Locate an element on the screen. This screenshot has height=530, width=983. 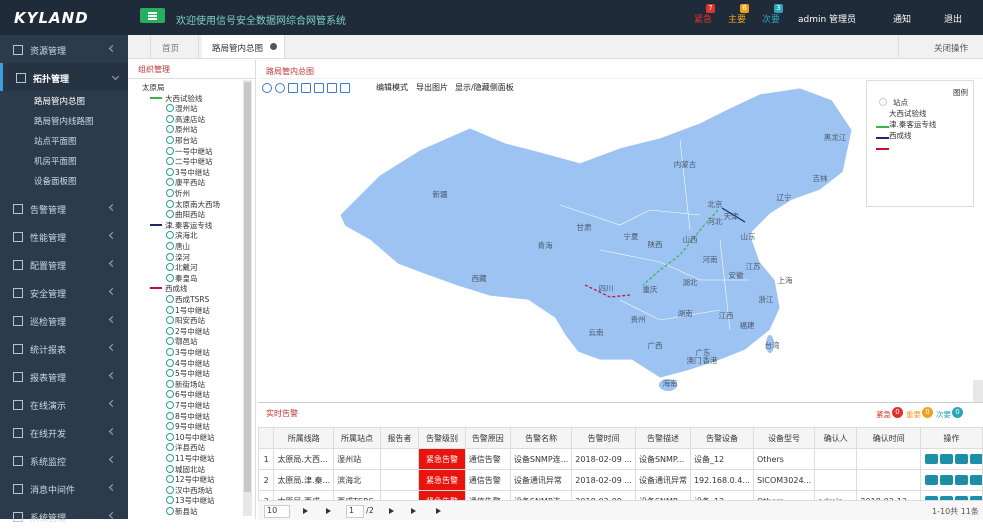
nav-item: 在线开发 is located at coordinates (64, 432).